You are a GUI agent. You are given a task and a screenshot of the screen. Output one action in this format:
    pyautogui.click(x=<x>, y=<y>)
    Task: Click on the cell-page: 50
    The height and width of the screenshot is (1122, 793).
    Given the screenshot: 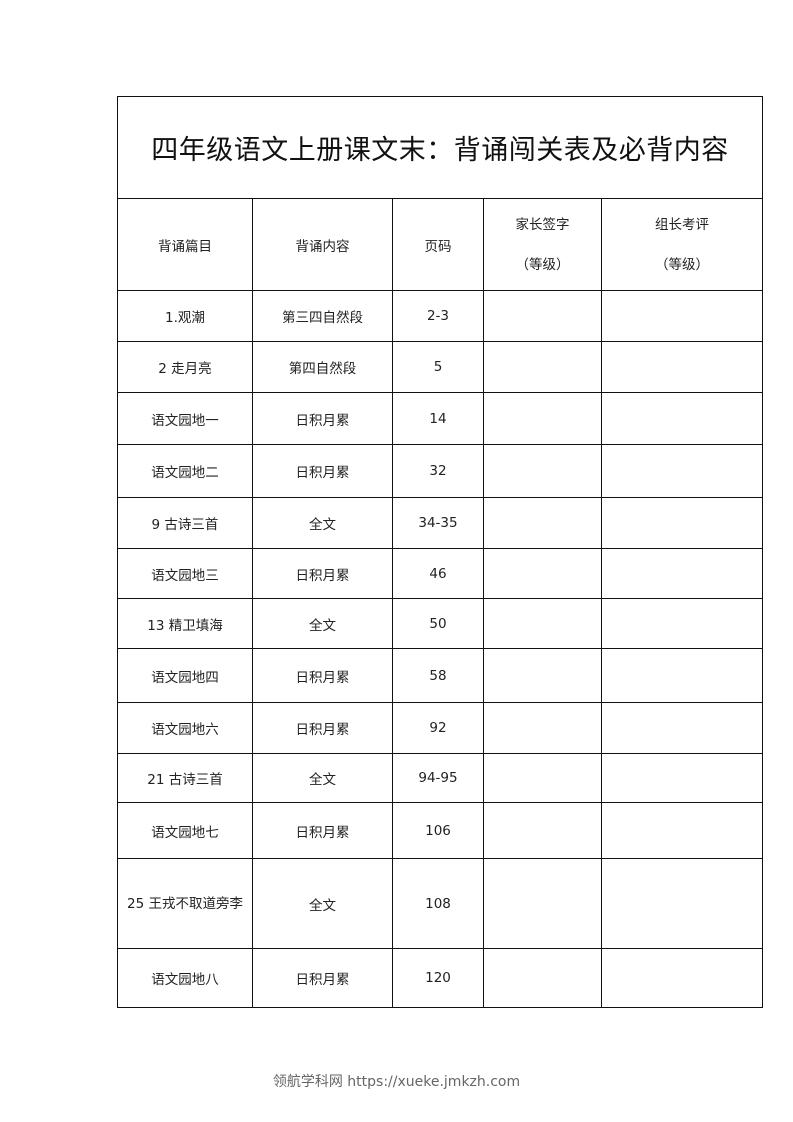 What is the action you would take?
    pyautogui.click(x=438, y=623)
    